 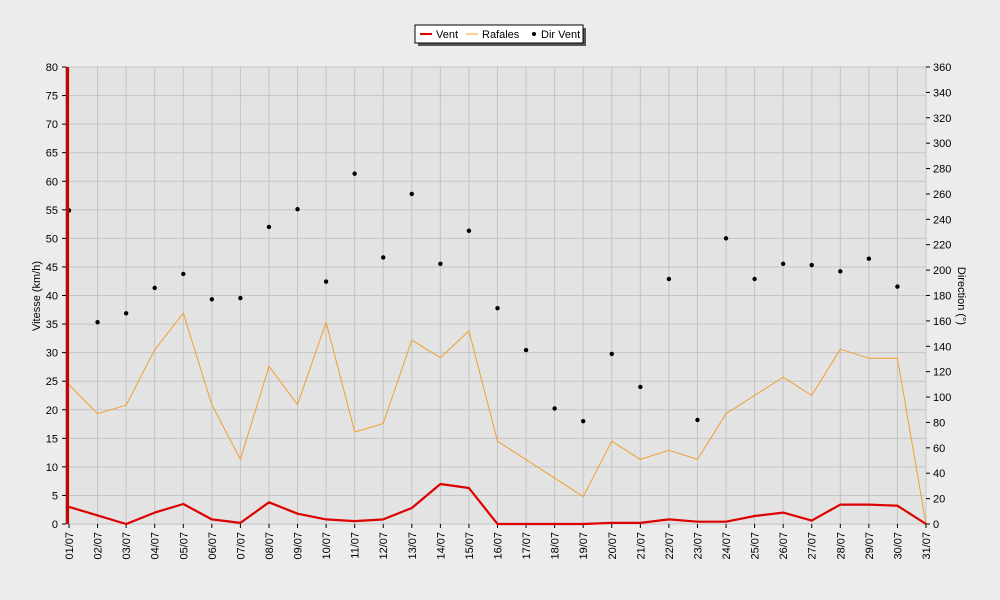 What do you see at coordinates (942, 93) in the screenshot?
I see `y2-tick-label: 340` at bounding box center [942, 93].